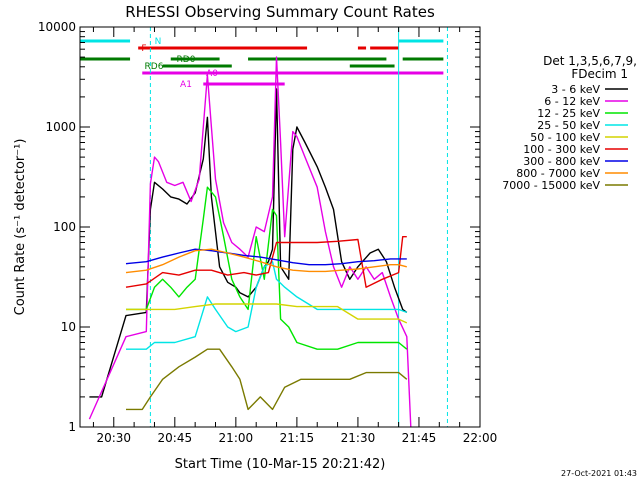 The height and width of the screenshot is (480, 640). What do you see at coordinates (568, 113) in the screenshot?
I see `legend-label-2: 12 - 25 keV` at bounding box center [568, 113].